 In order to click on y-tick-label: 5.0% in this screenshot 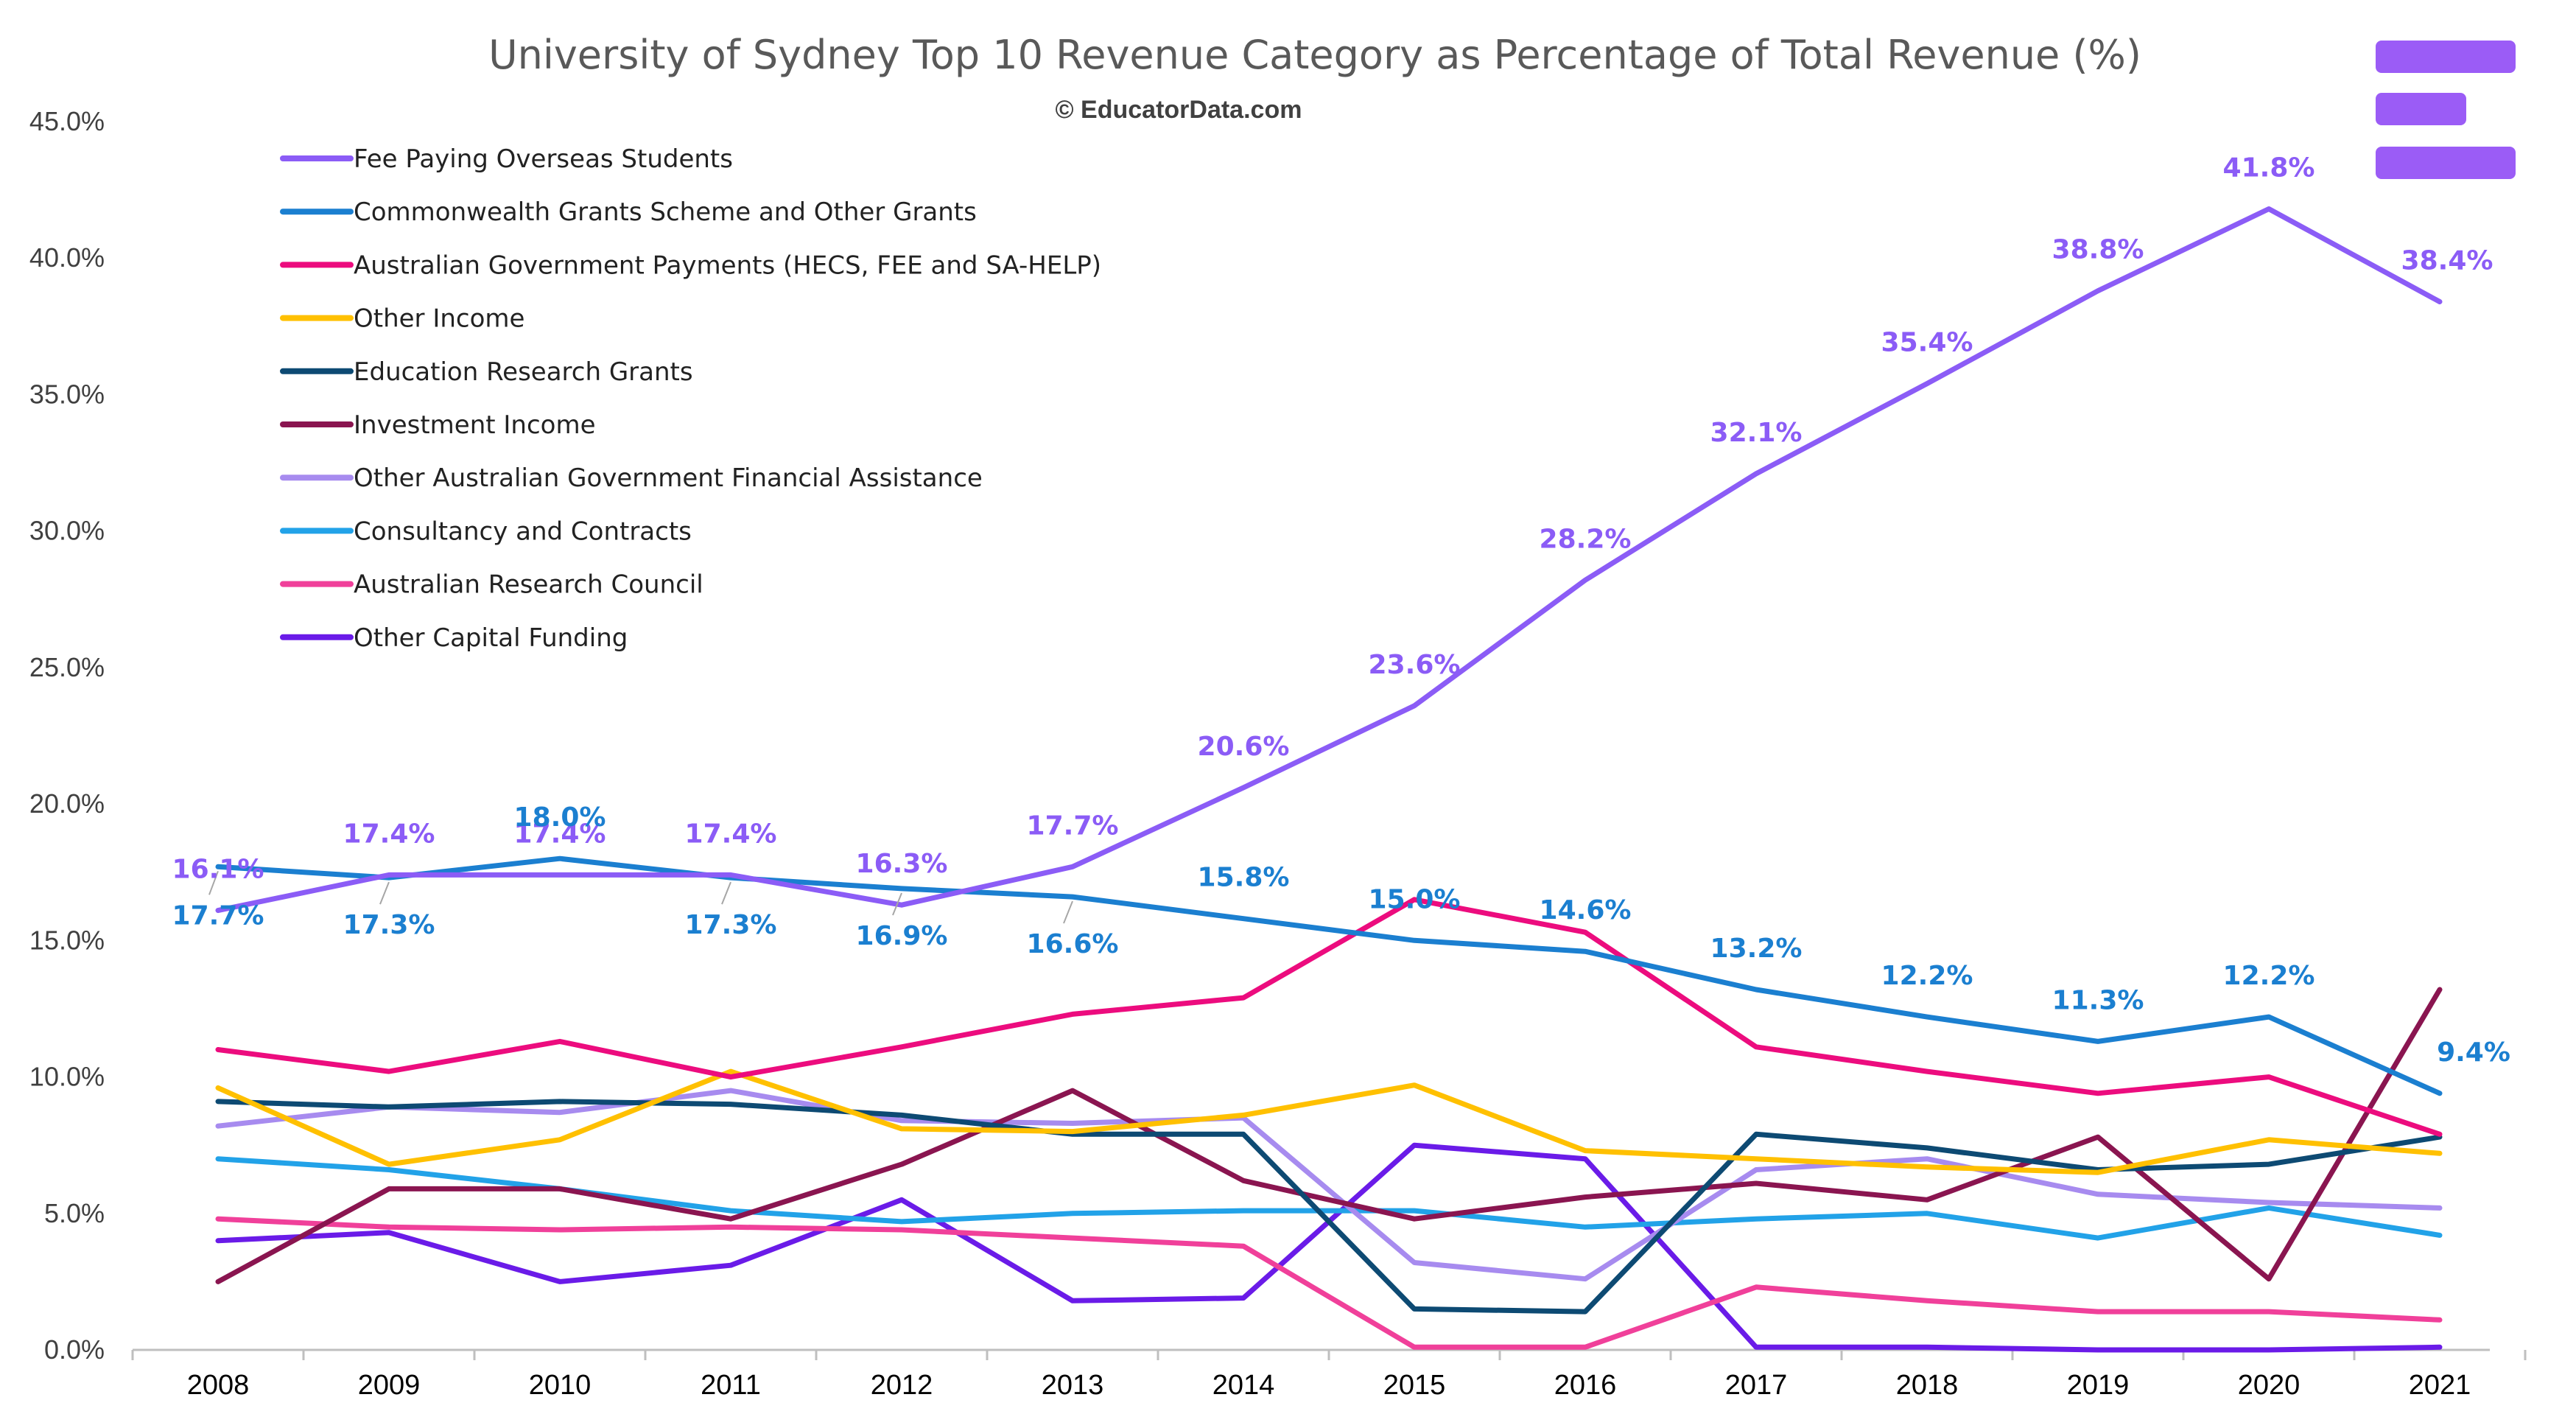, I will do `click(74, 1213)`.